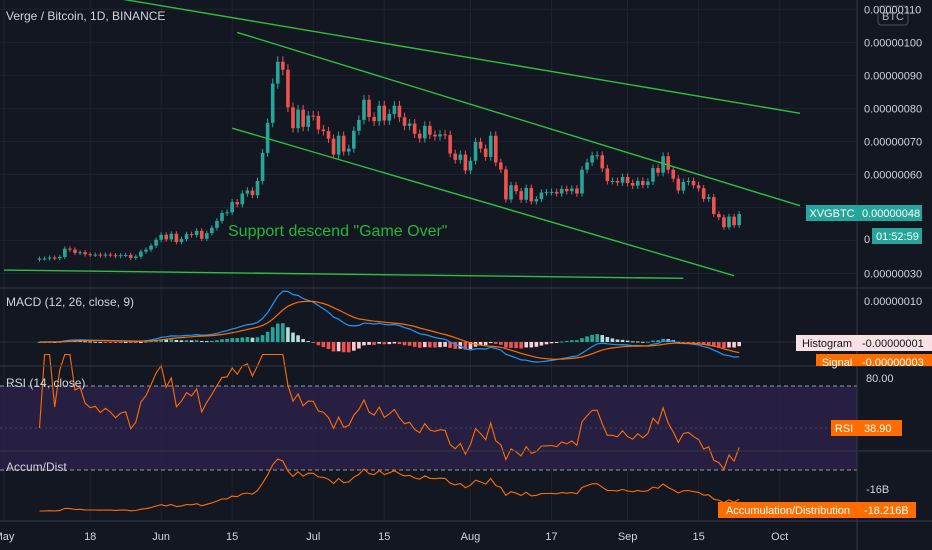 Image resolution: width=932 pixels, height=550 pixels. What do you see at coordinates (893, 274) in the screenshot?
I see `price-tick-label: 0.00000030` at bounding box center [893, 274].